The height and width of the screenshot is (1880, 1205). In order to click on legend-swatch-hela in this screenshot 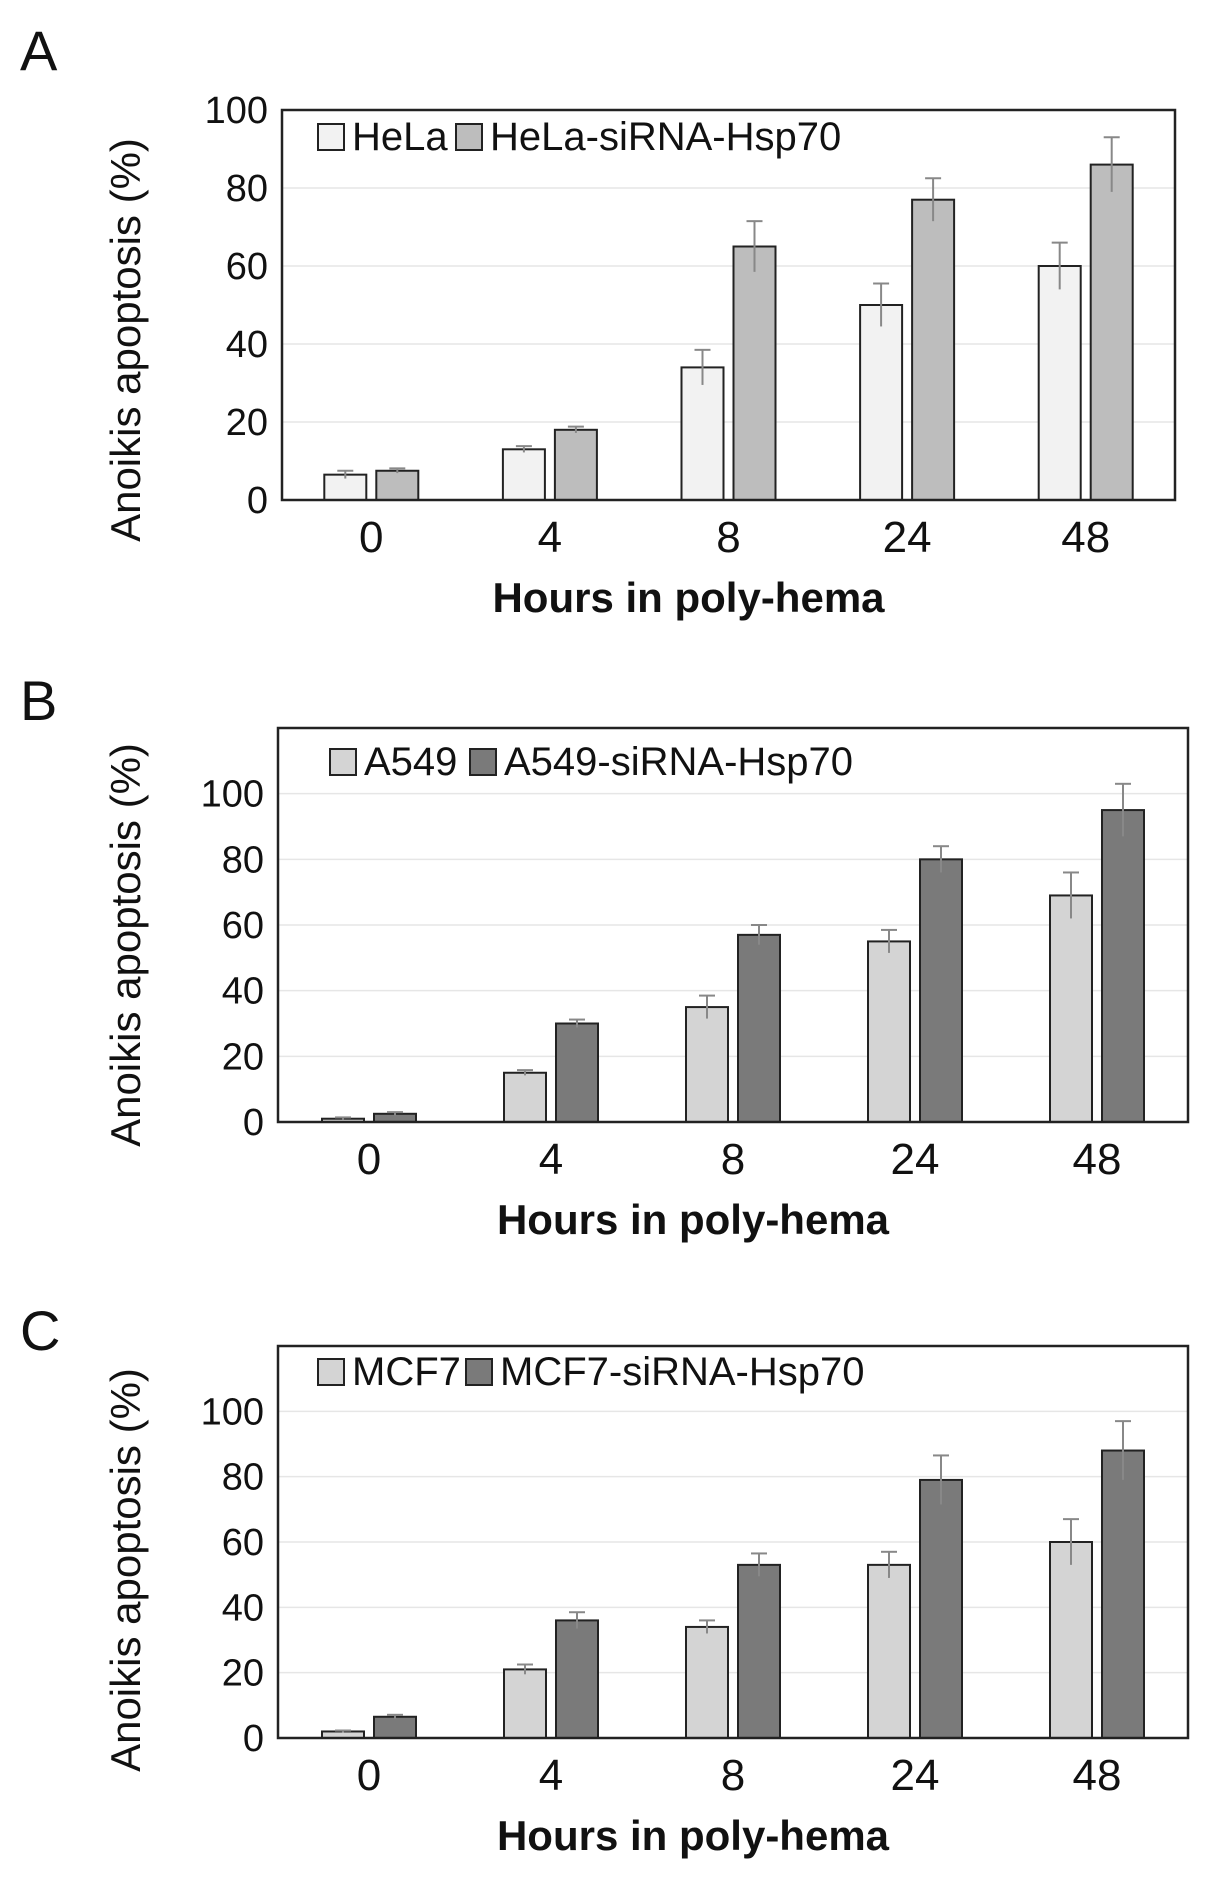, I will do `click(331, 137)`.